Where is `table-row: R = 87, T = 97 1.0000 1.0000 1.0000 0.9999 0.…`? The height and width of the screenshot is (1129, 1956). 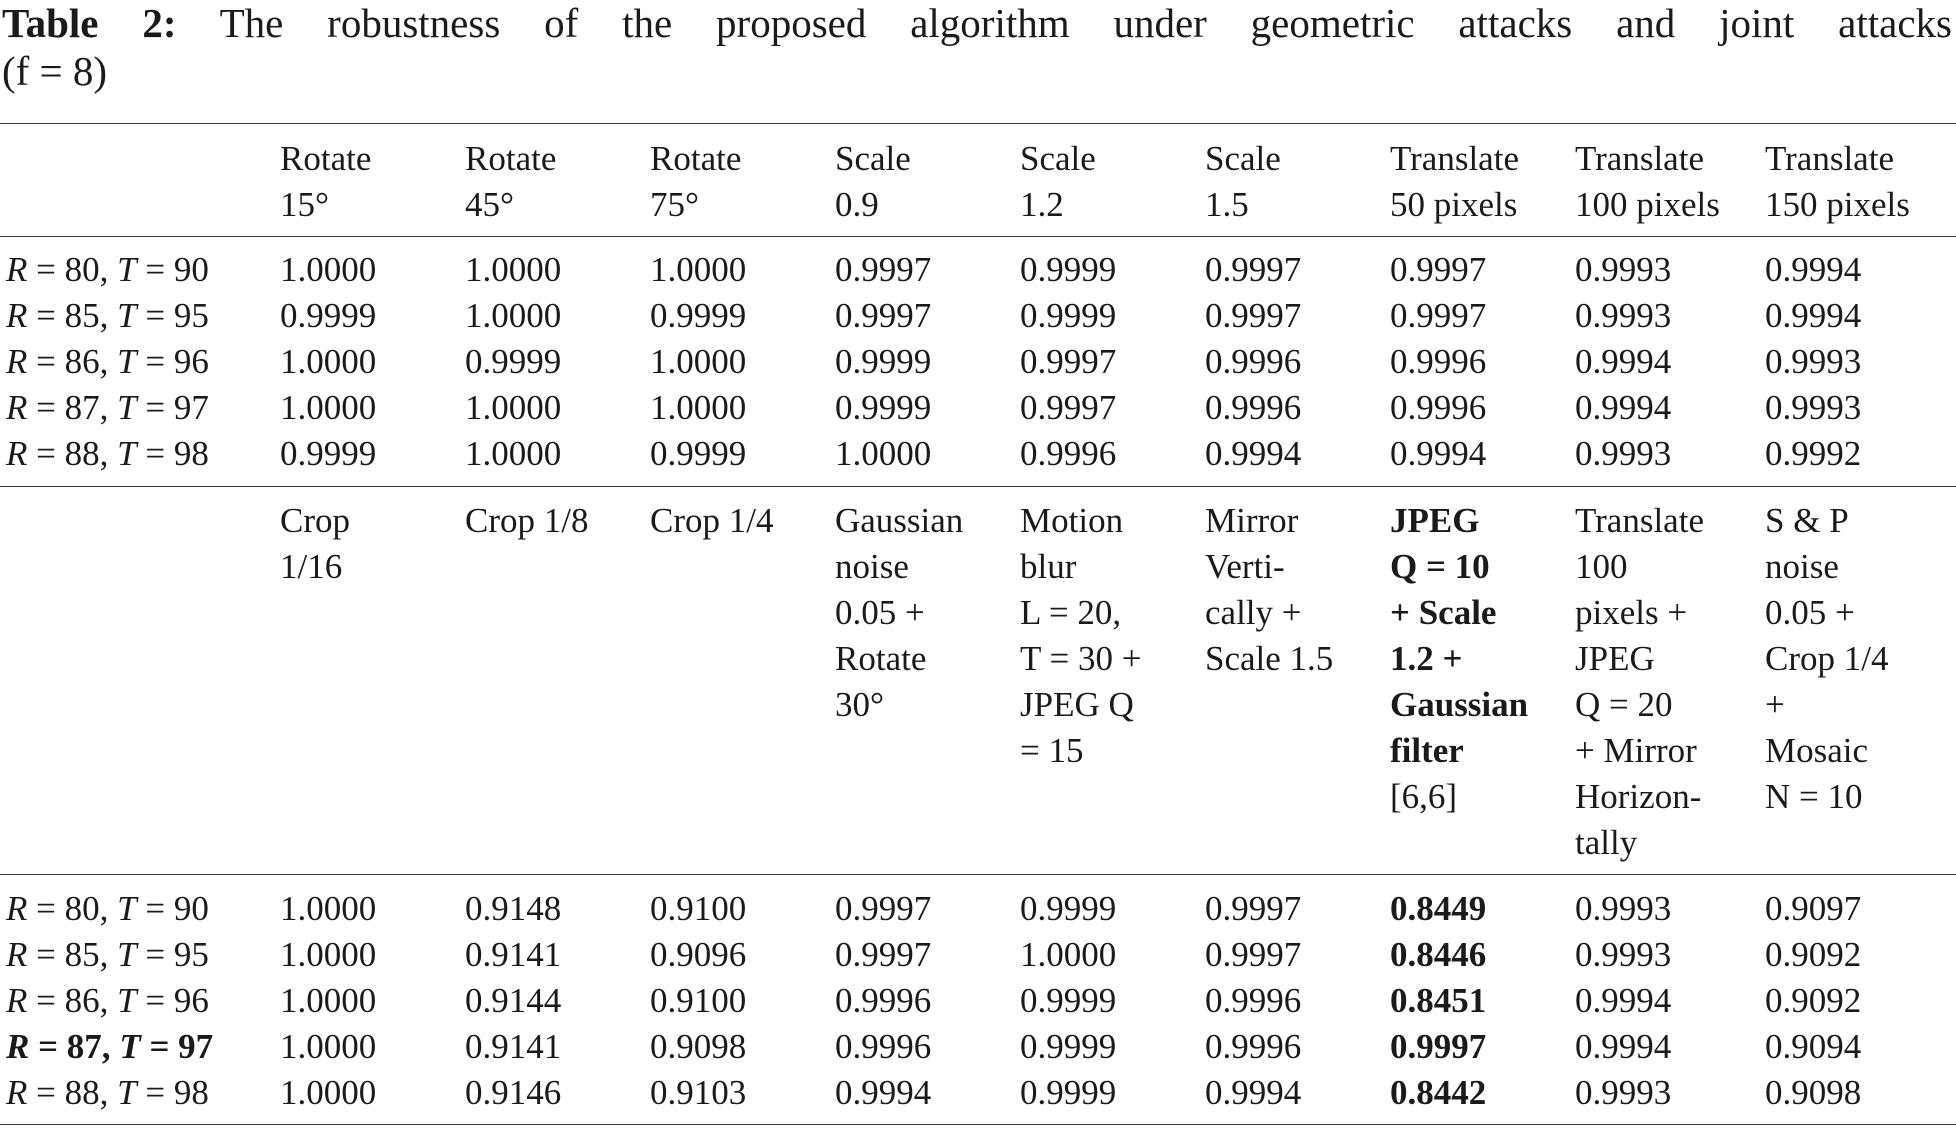
table-row: R = 87, T = 97 1.0000 1.0000 1.0000 0.9999 0.… is located at coordinates (978, 408).